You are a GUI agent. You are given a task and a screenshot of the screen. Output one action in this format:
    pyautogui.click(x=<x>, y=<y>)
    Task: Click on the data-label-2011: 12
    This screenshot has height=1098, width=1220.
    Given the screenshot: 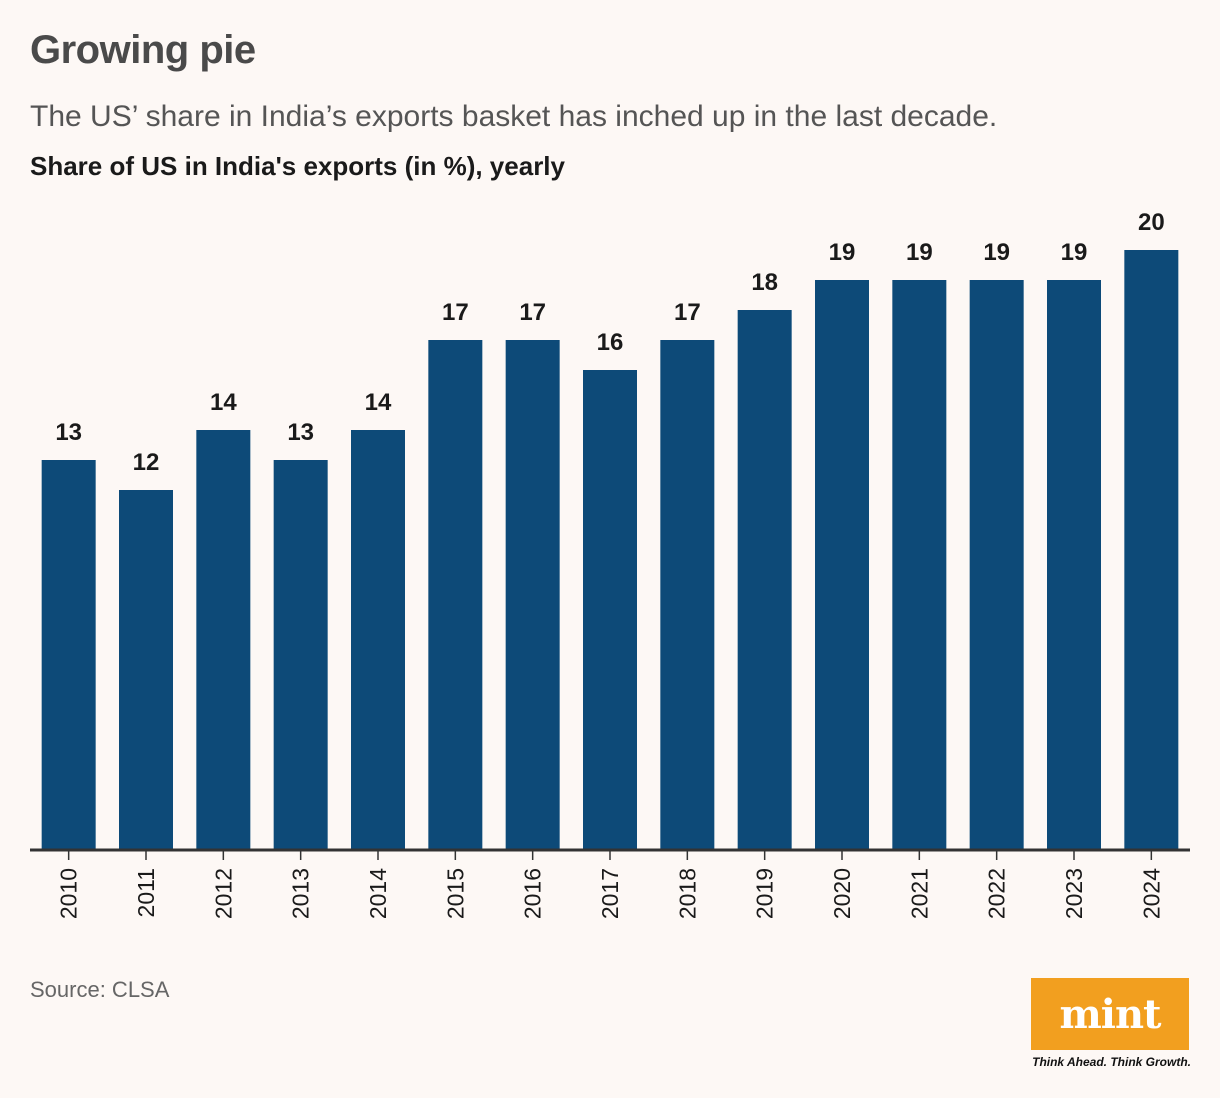 What is the action you would take?
    pyautogui.click(x=146, y=462)
    